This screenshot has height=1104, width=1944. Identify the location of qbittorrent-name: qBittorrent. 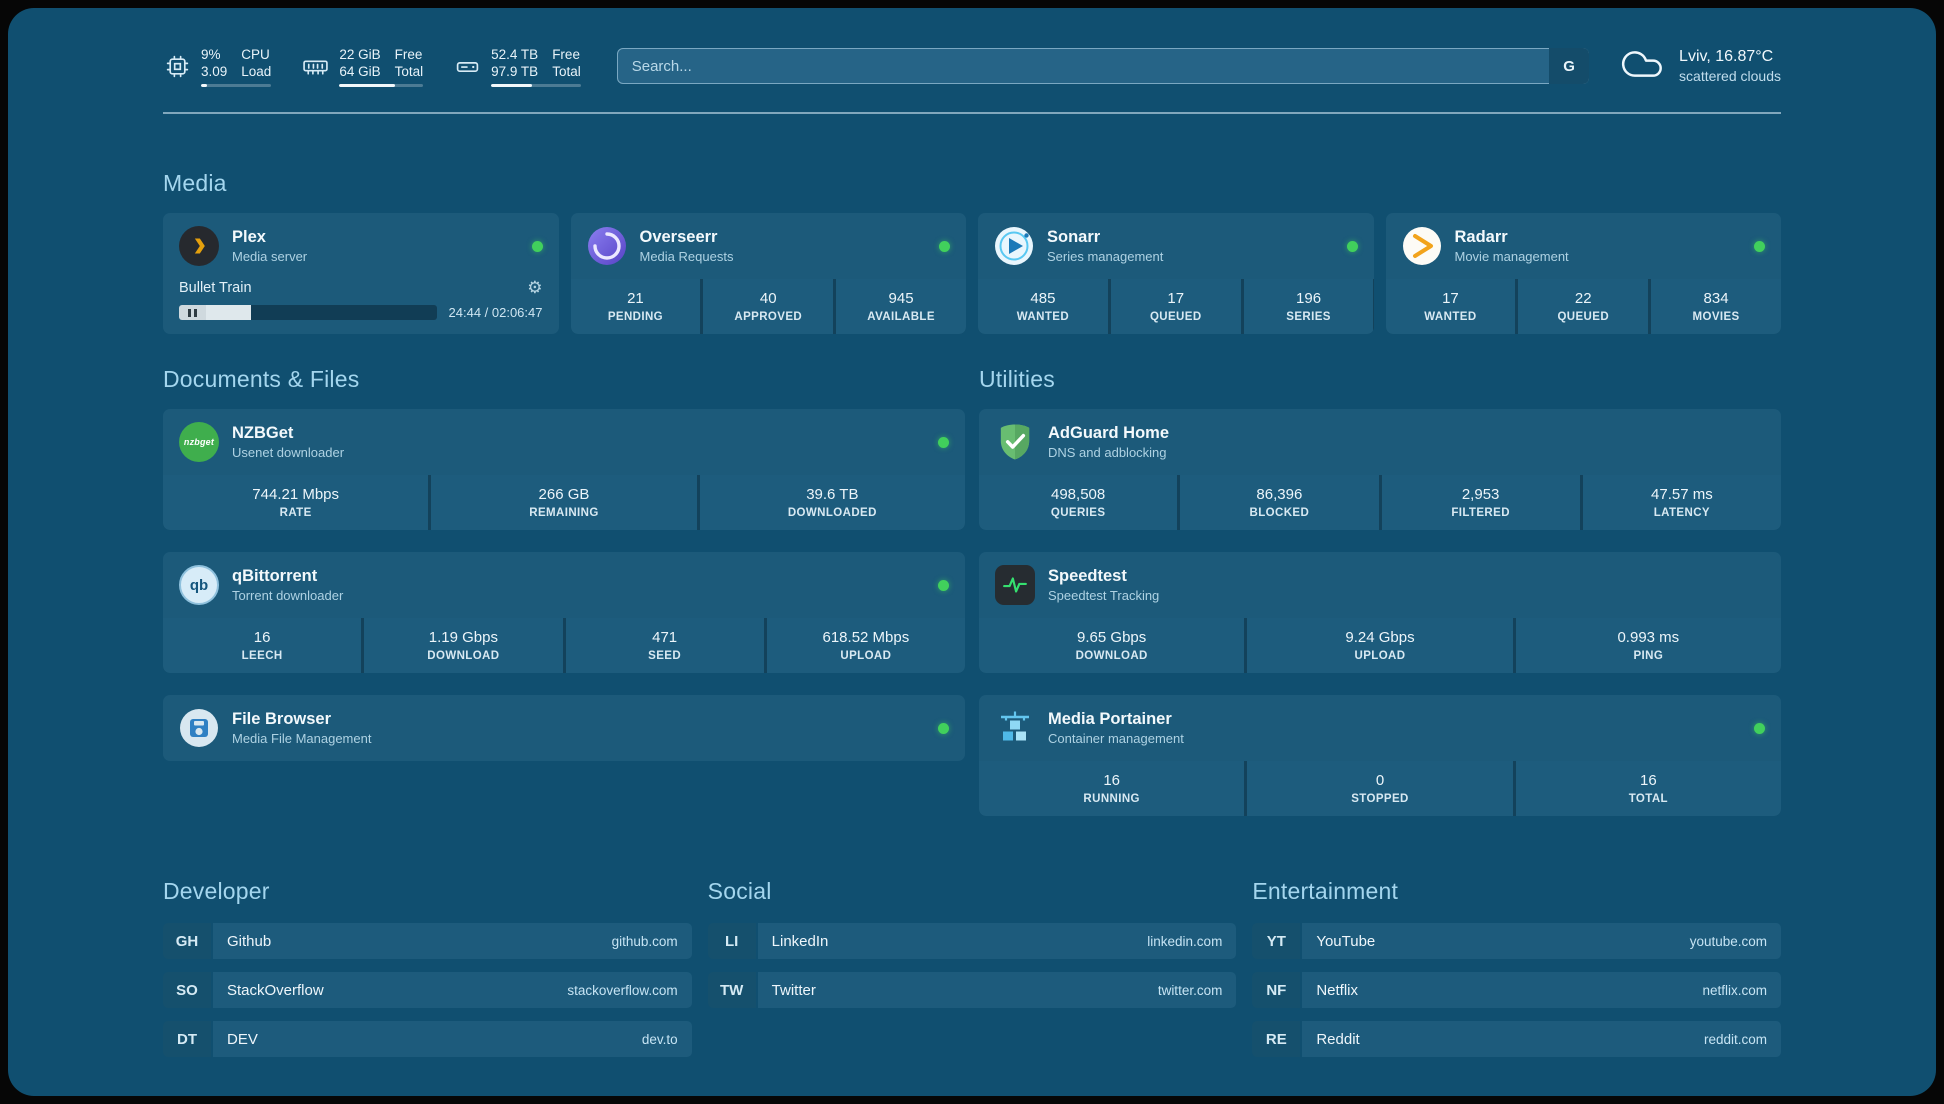
(275, 576).